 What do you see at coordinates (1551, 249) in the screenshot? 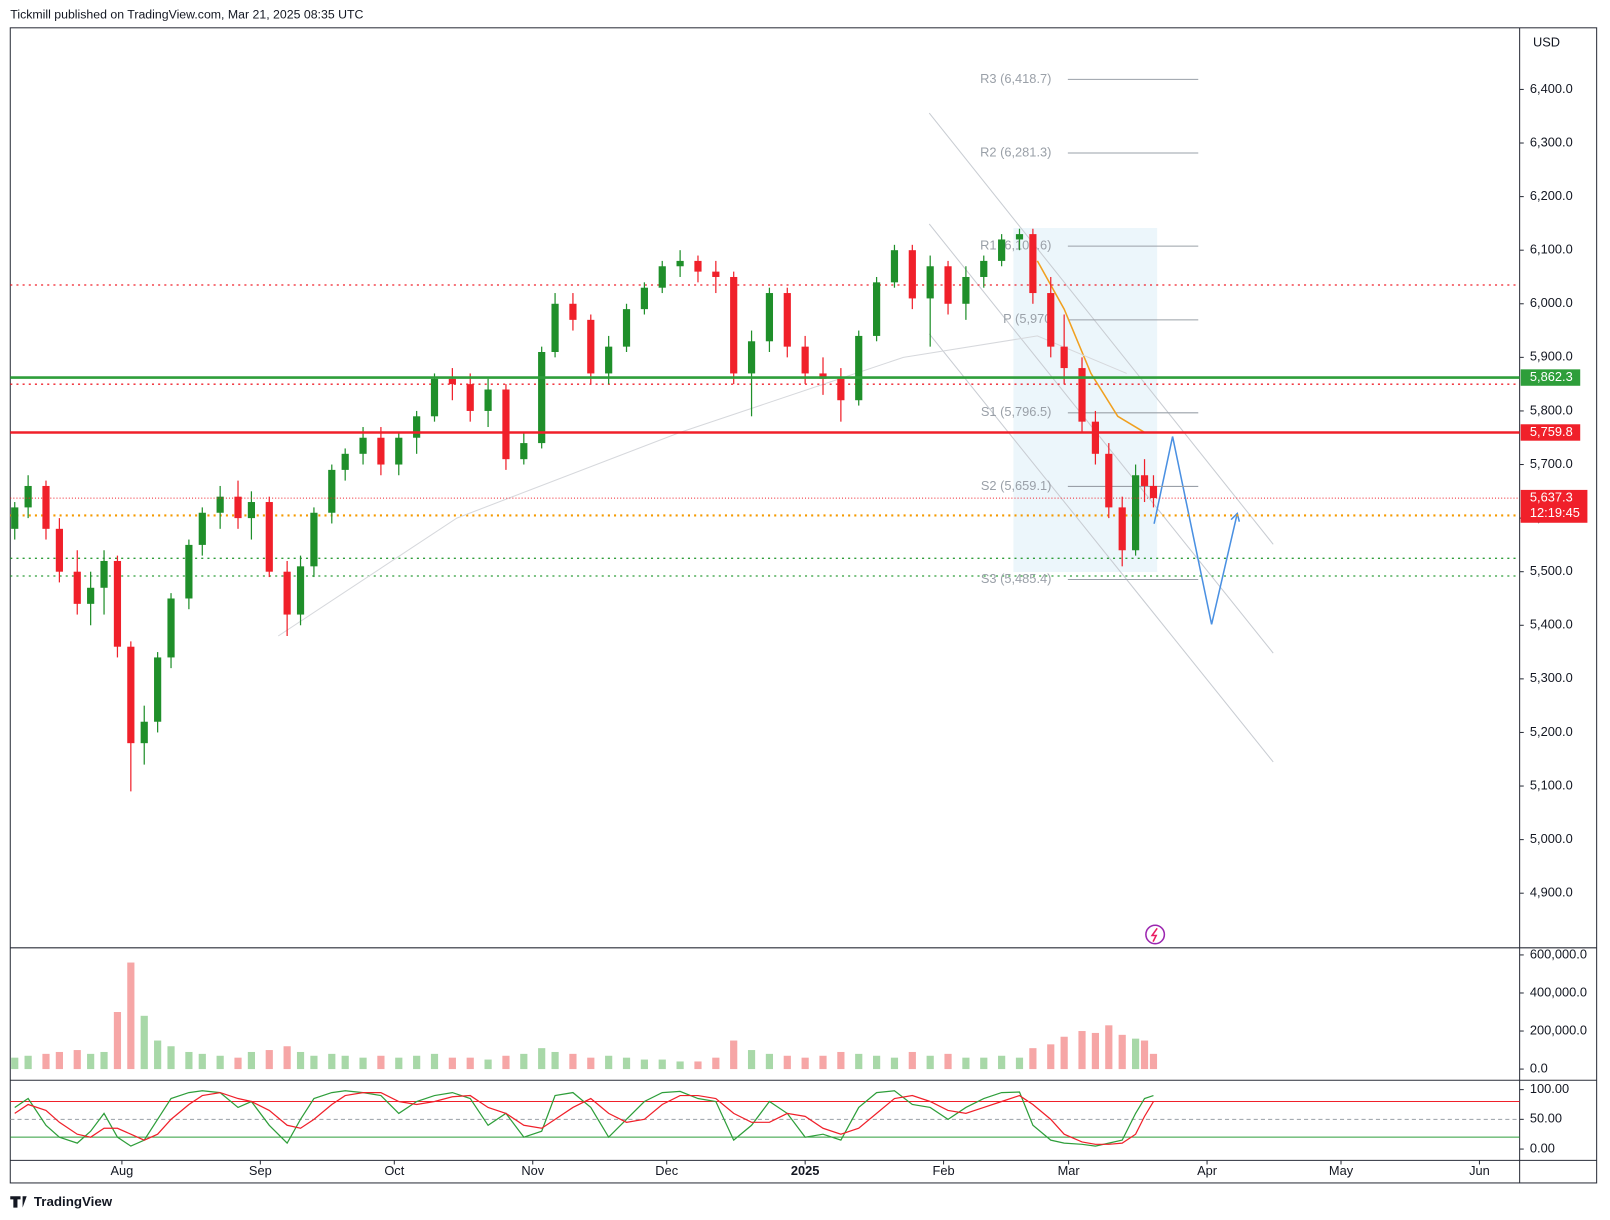
I see `y-tick-label: 6,100.0` at bounding box center [1551, 249].